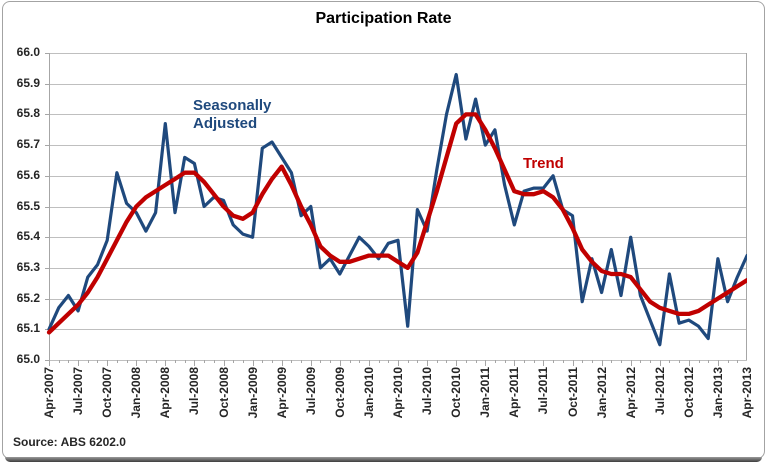 Image resolution: width=767 pixels, height=462 pixels. Describe the element at coordinates (69, 442) in the screenshot. I see `source-note: Source: ABS 6202.0` at that location.